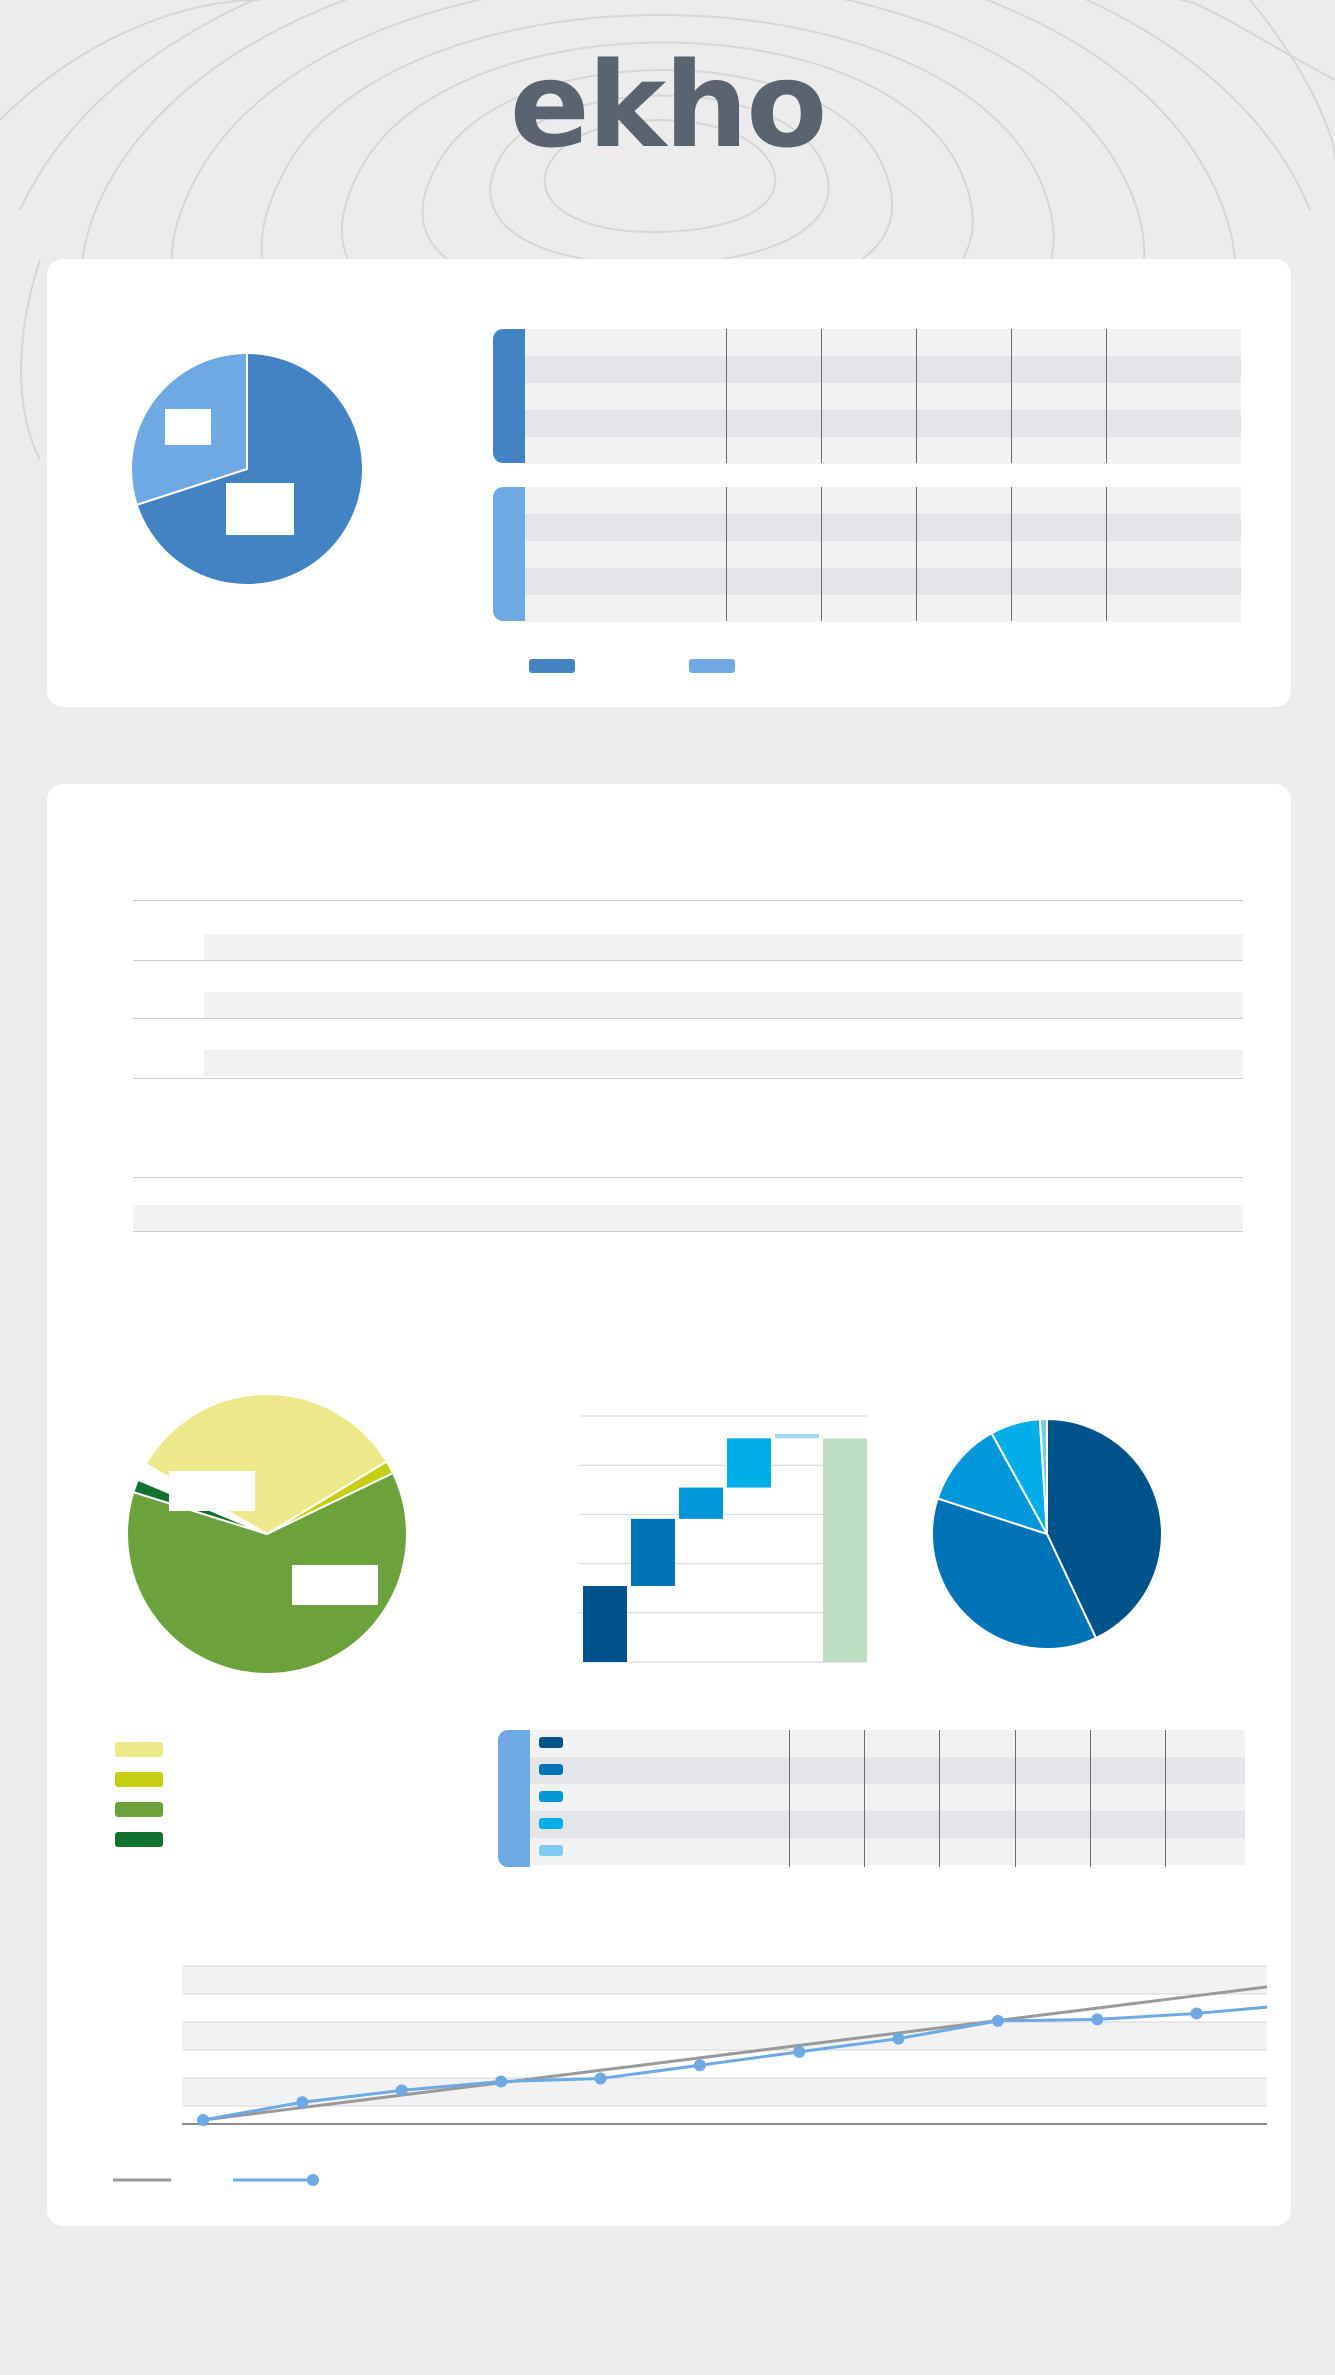 This screenshot has height=2375, width=1335. I want to click on brand-logo: ekho, so click(668, 105).